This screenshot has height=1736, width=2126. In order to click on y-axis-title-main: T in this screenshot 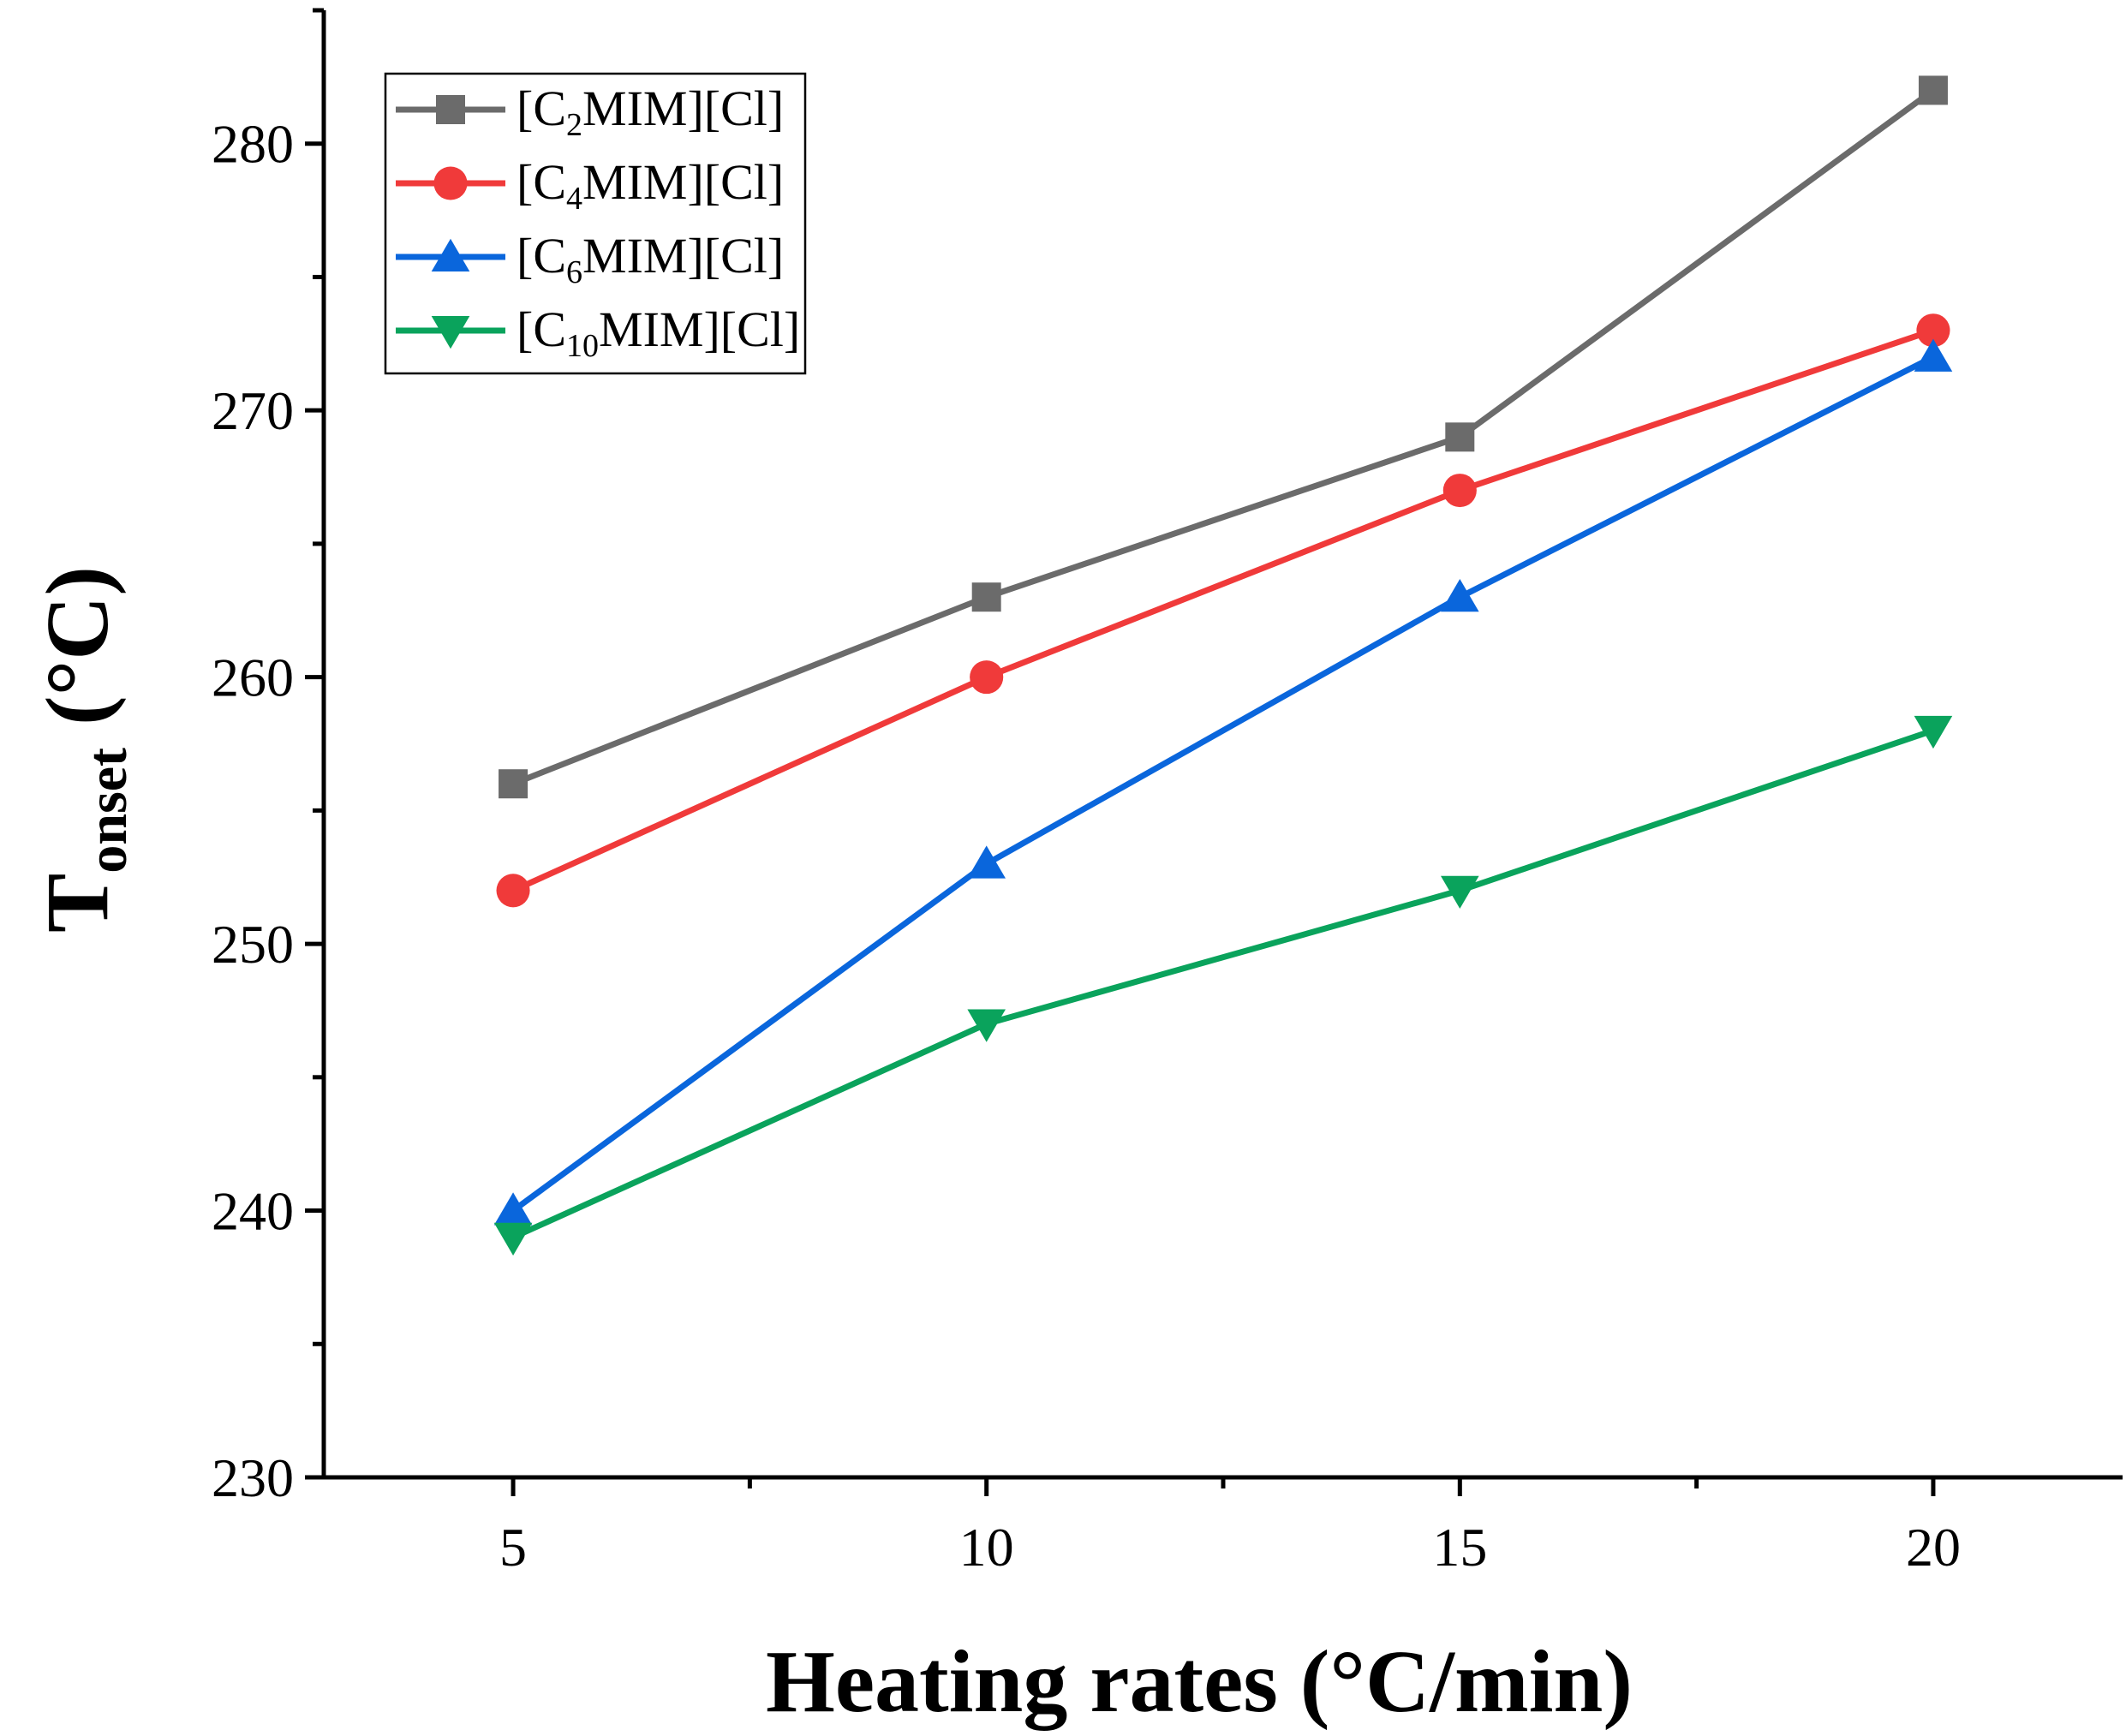, I will do `click(77, 903)`.